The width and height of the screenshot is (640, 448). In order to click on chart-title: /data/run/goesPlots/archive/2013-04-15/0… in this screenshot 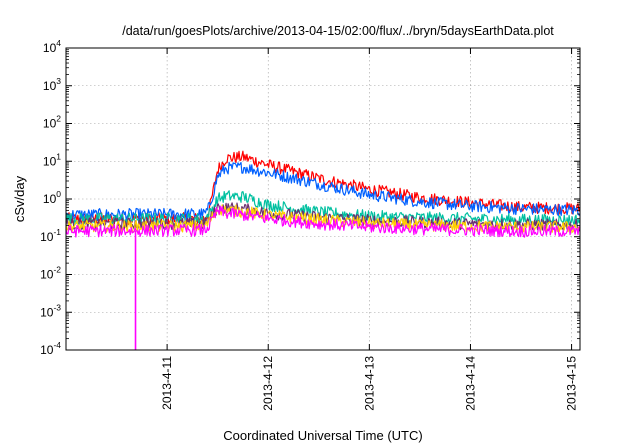, I will do `click(338, 31)`.